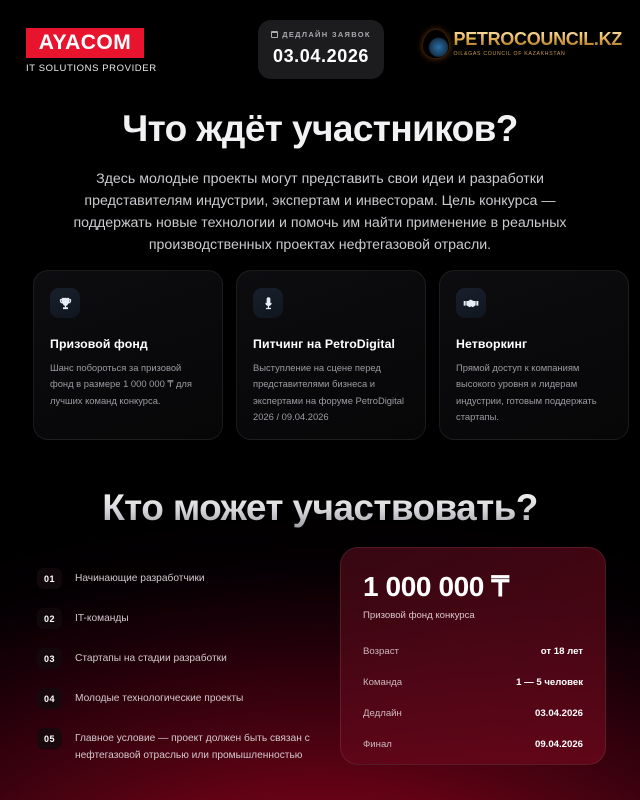  What do you see at coordinates (492, 344) in the screenshot?
I see `feature-card-title: Нетворкинг` at bounding box center [492, 344].